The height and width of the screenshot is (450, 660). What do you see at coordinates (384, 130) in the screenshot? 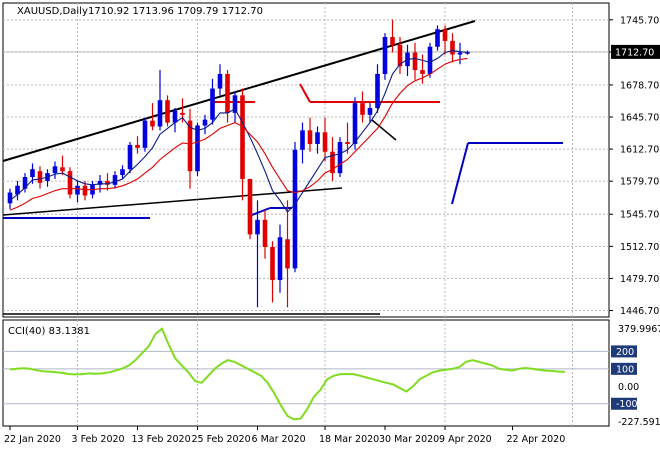
I see `pullback-line` at bounding box center [384, 130].